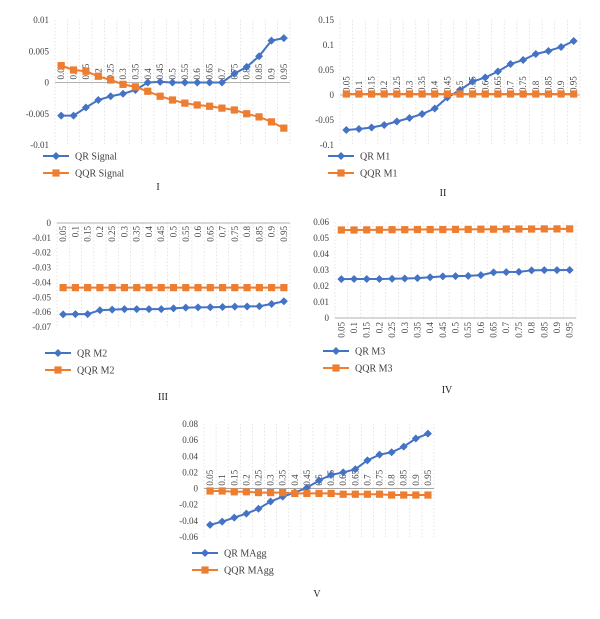  What do you see at coordinates (295, 480) in the screenshot?
I see `x-tick-label: 0.4` at bounding box center [295, 480].